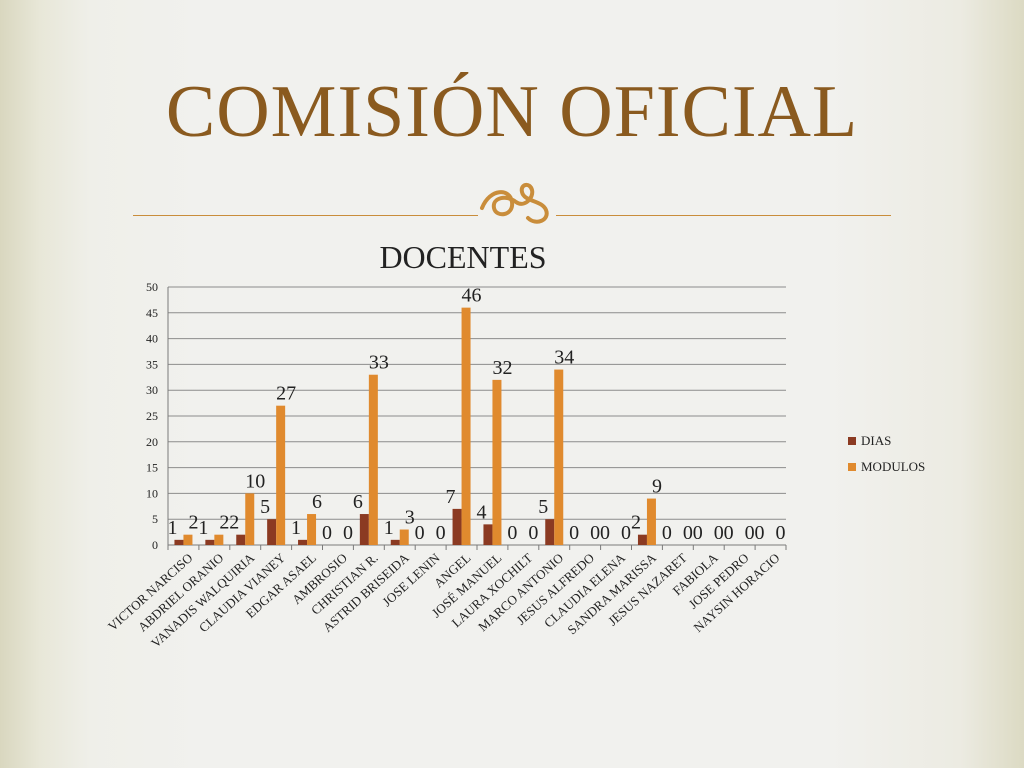 Image resolution: width=1024 pixels, height=768 pixels. I want to click on data-label-modulos: 33, so click(379, 363).